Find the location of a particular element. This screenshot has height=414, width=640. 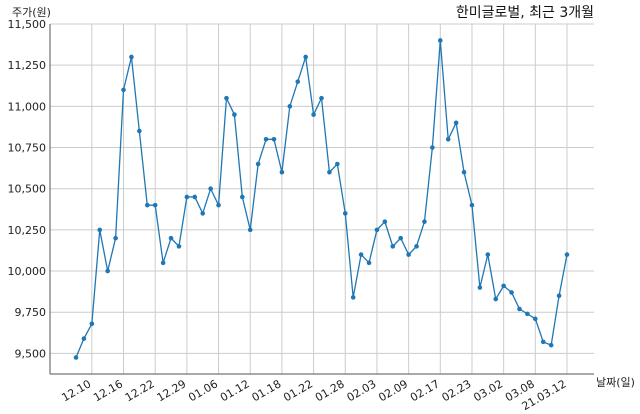

x-tick-label: 01.12 is located at coordinates (235, 390).